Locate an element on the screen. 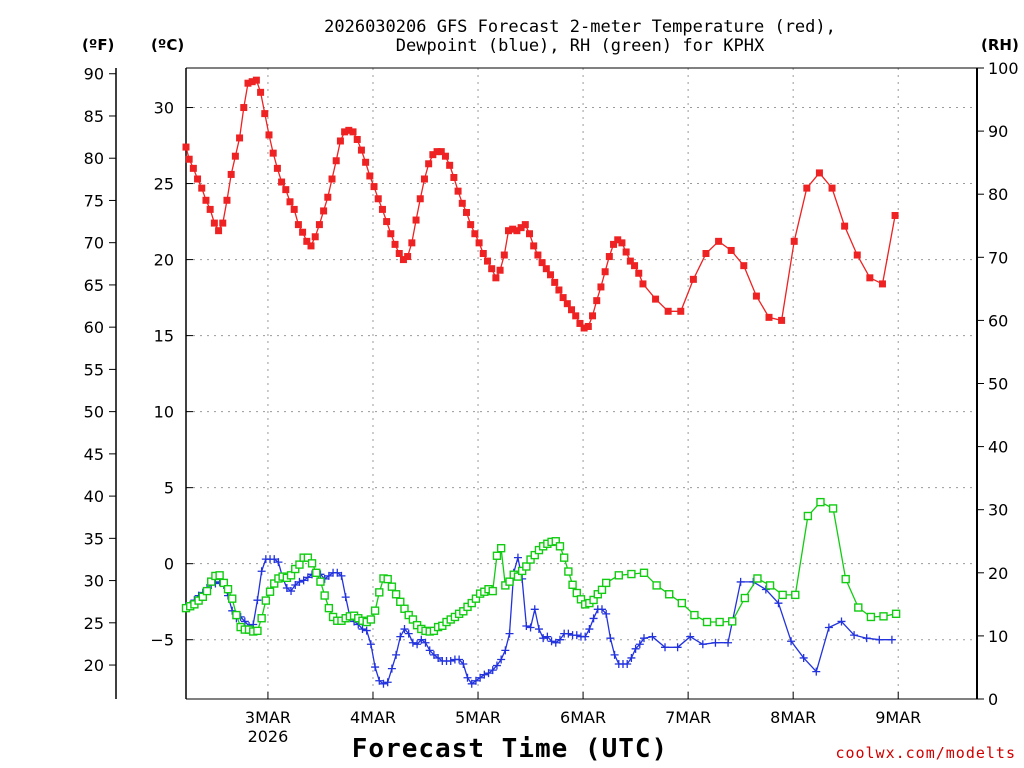 The width and height of the screenshot is (1024, 768). x-tick-label: 8MAR is located at coordinates (793, 717).